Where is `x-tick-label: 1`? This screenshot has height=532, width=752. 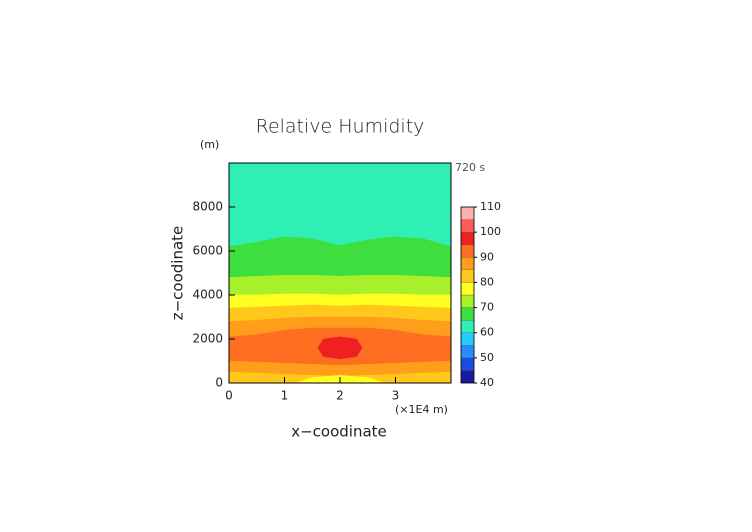
x-tick-label: 1 is located at coordinates (285, 396).